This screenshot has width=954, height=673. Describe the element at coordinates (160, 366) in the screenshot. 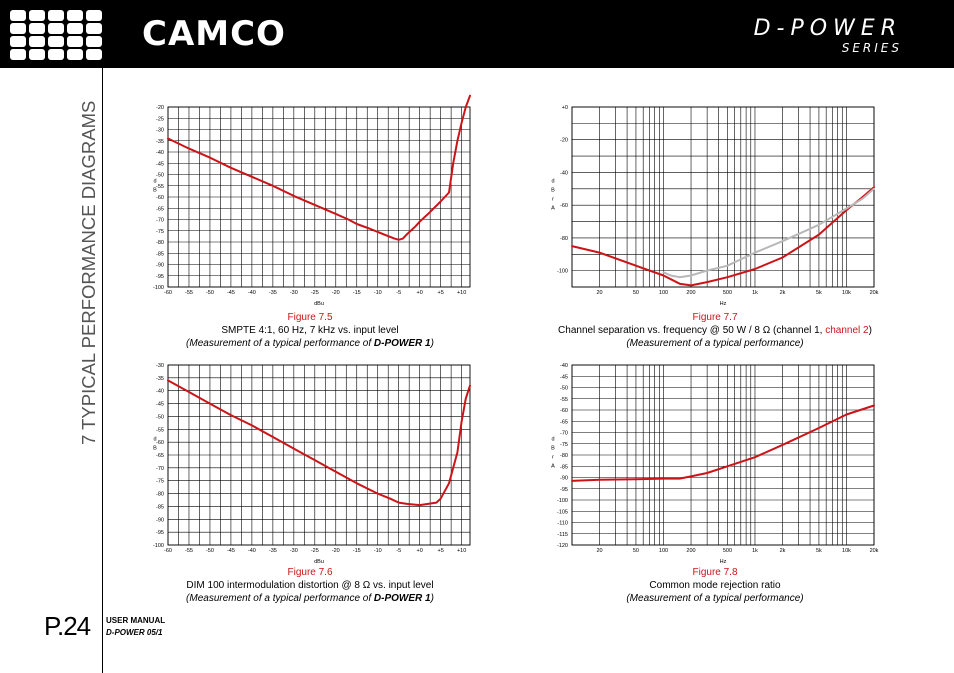

I see `y-tick-label: -30` at that location.